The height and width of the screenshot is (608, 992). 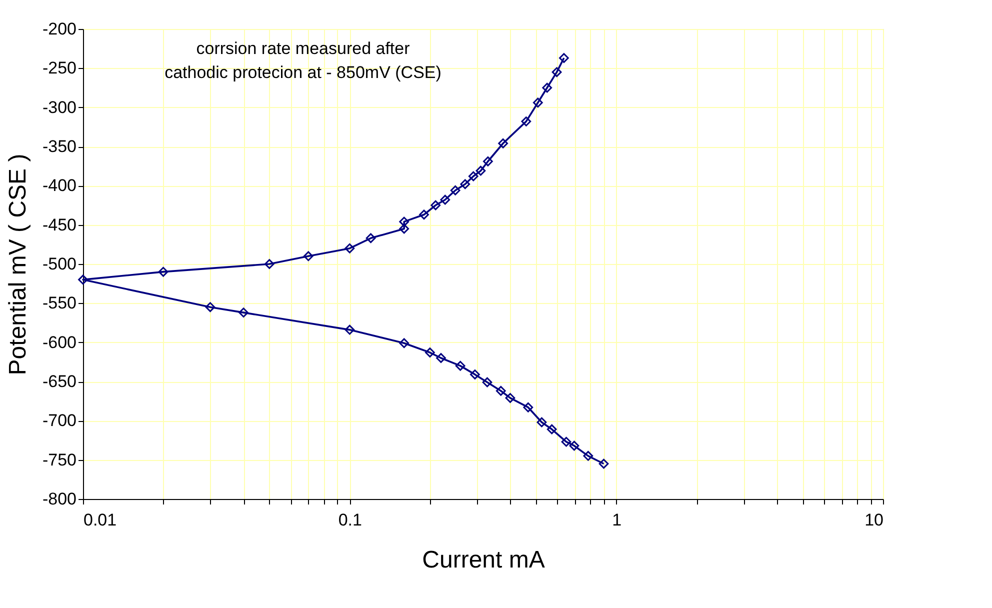 What do you see at coordinates (874, 520) in the screenshot?
I see `x-tick-label: 10` at bounding box center [874, 520].